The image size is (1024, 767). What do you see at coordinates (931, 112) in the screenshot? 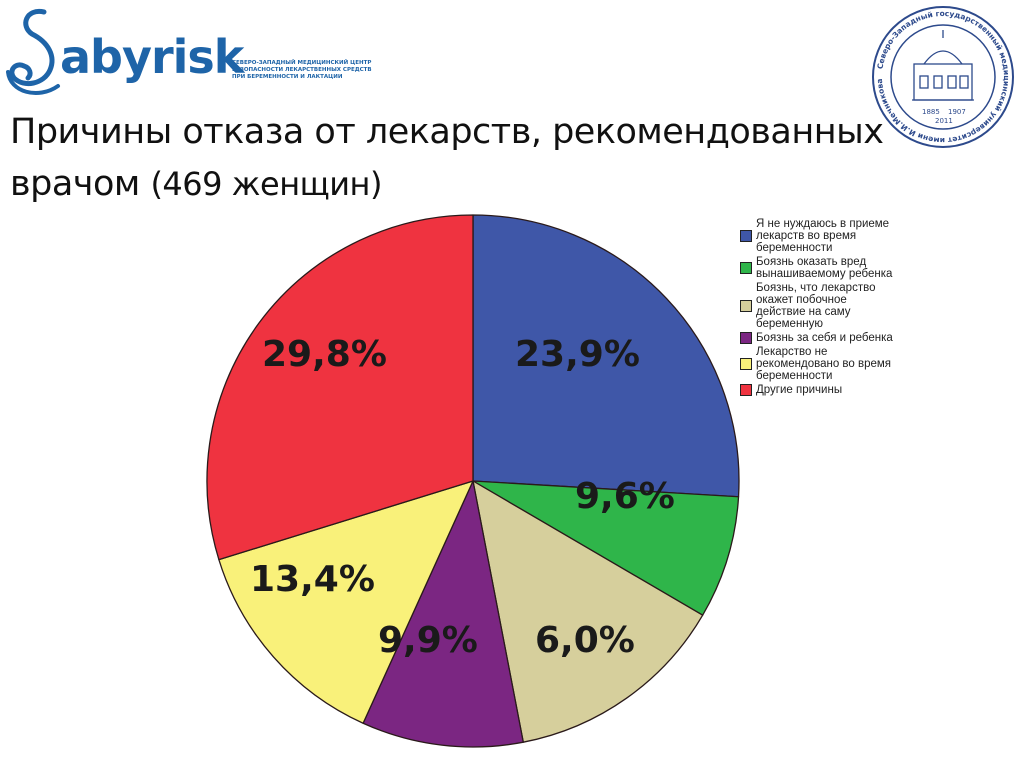
I see `seal-year: 1885` at bounding box center [931, 112].